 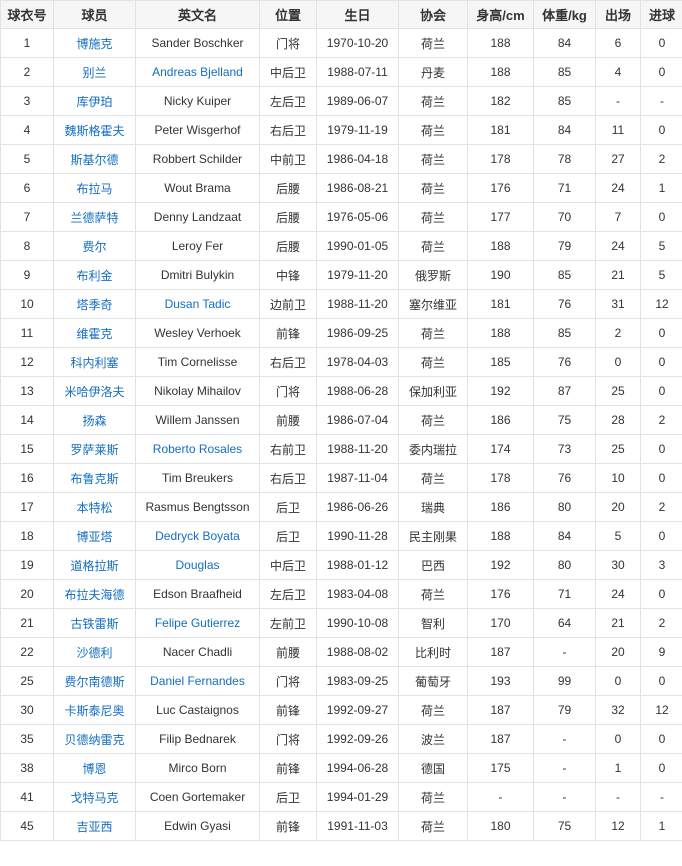 What do you see at coordinates (94, 304) in the screenshot?
I see `player-link: 塔季奇` at bounding box center [94, 304].